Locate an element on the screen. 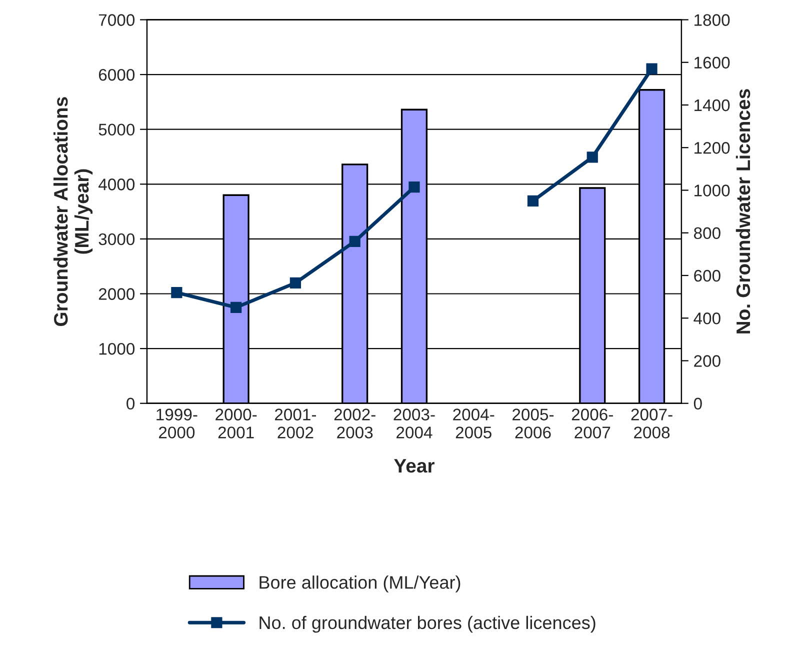  y2-tick-label: 0 is located at coordinates (698, 404).